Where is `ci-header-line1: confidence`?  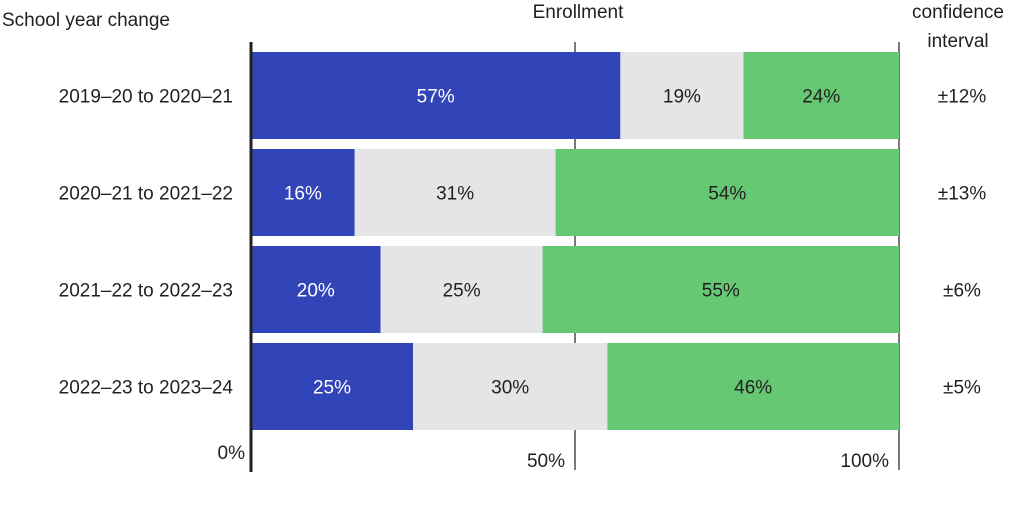
ci-header-line1: confidence is located at coordinates (958, 12).